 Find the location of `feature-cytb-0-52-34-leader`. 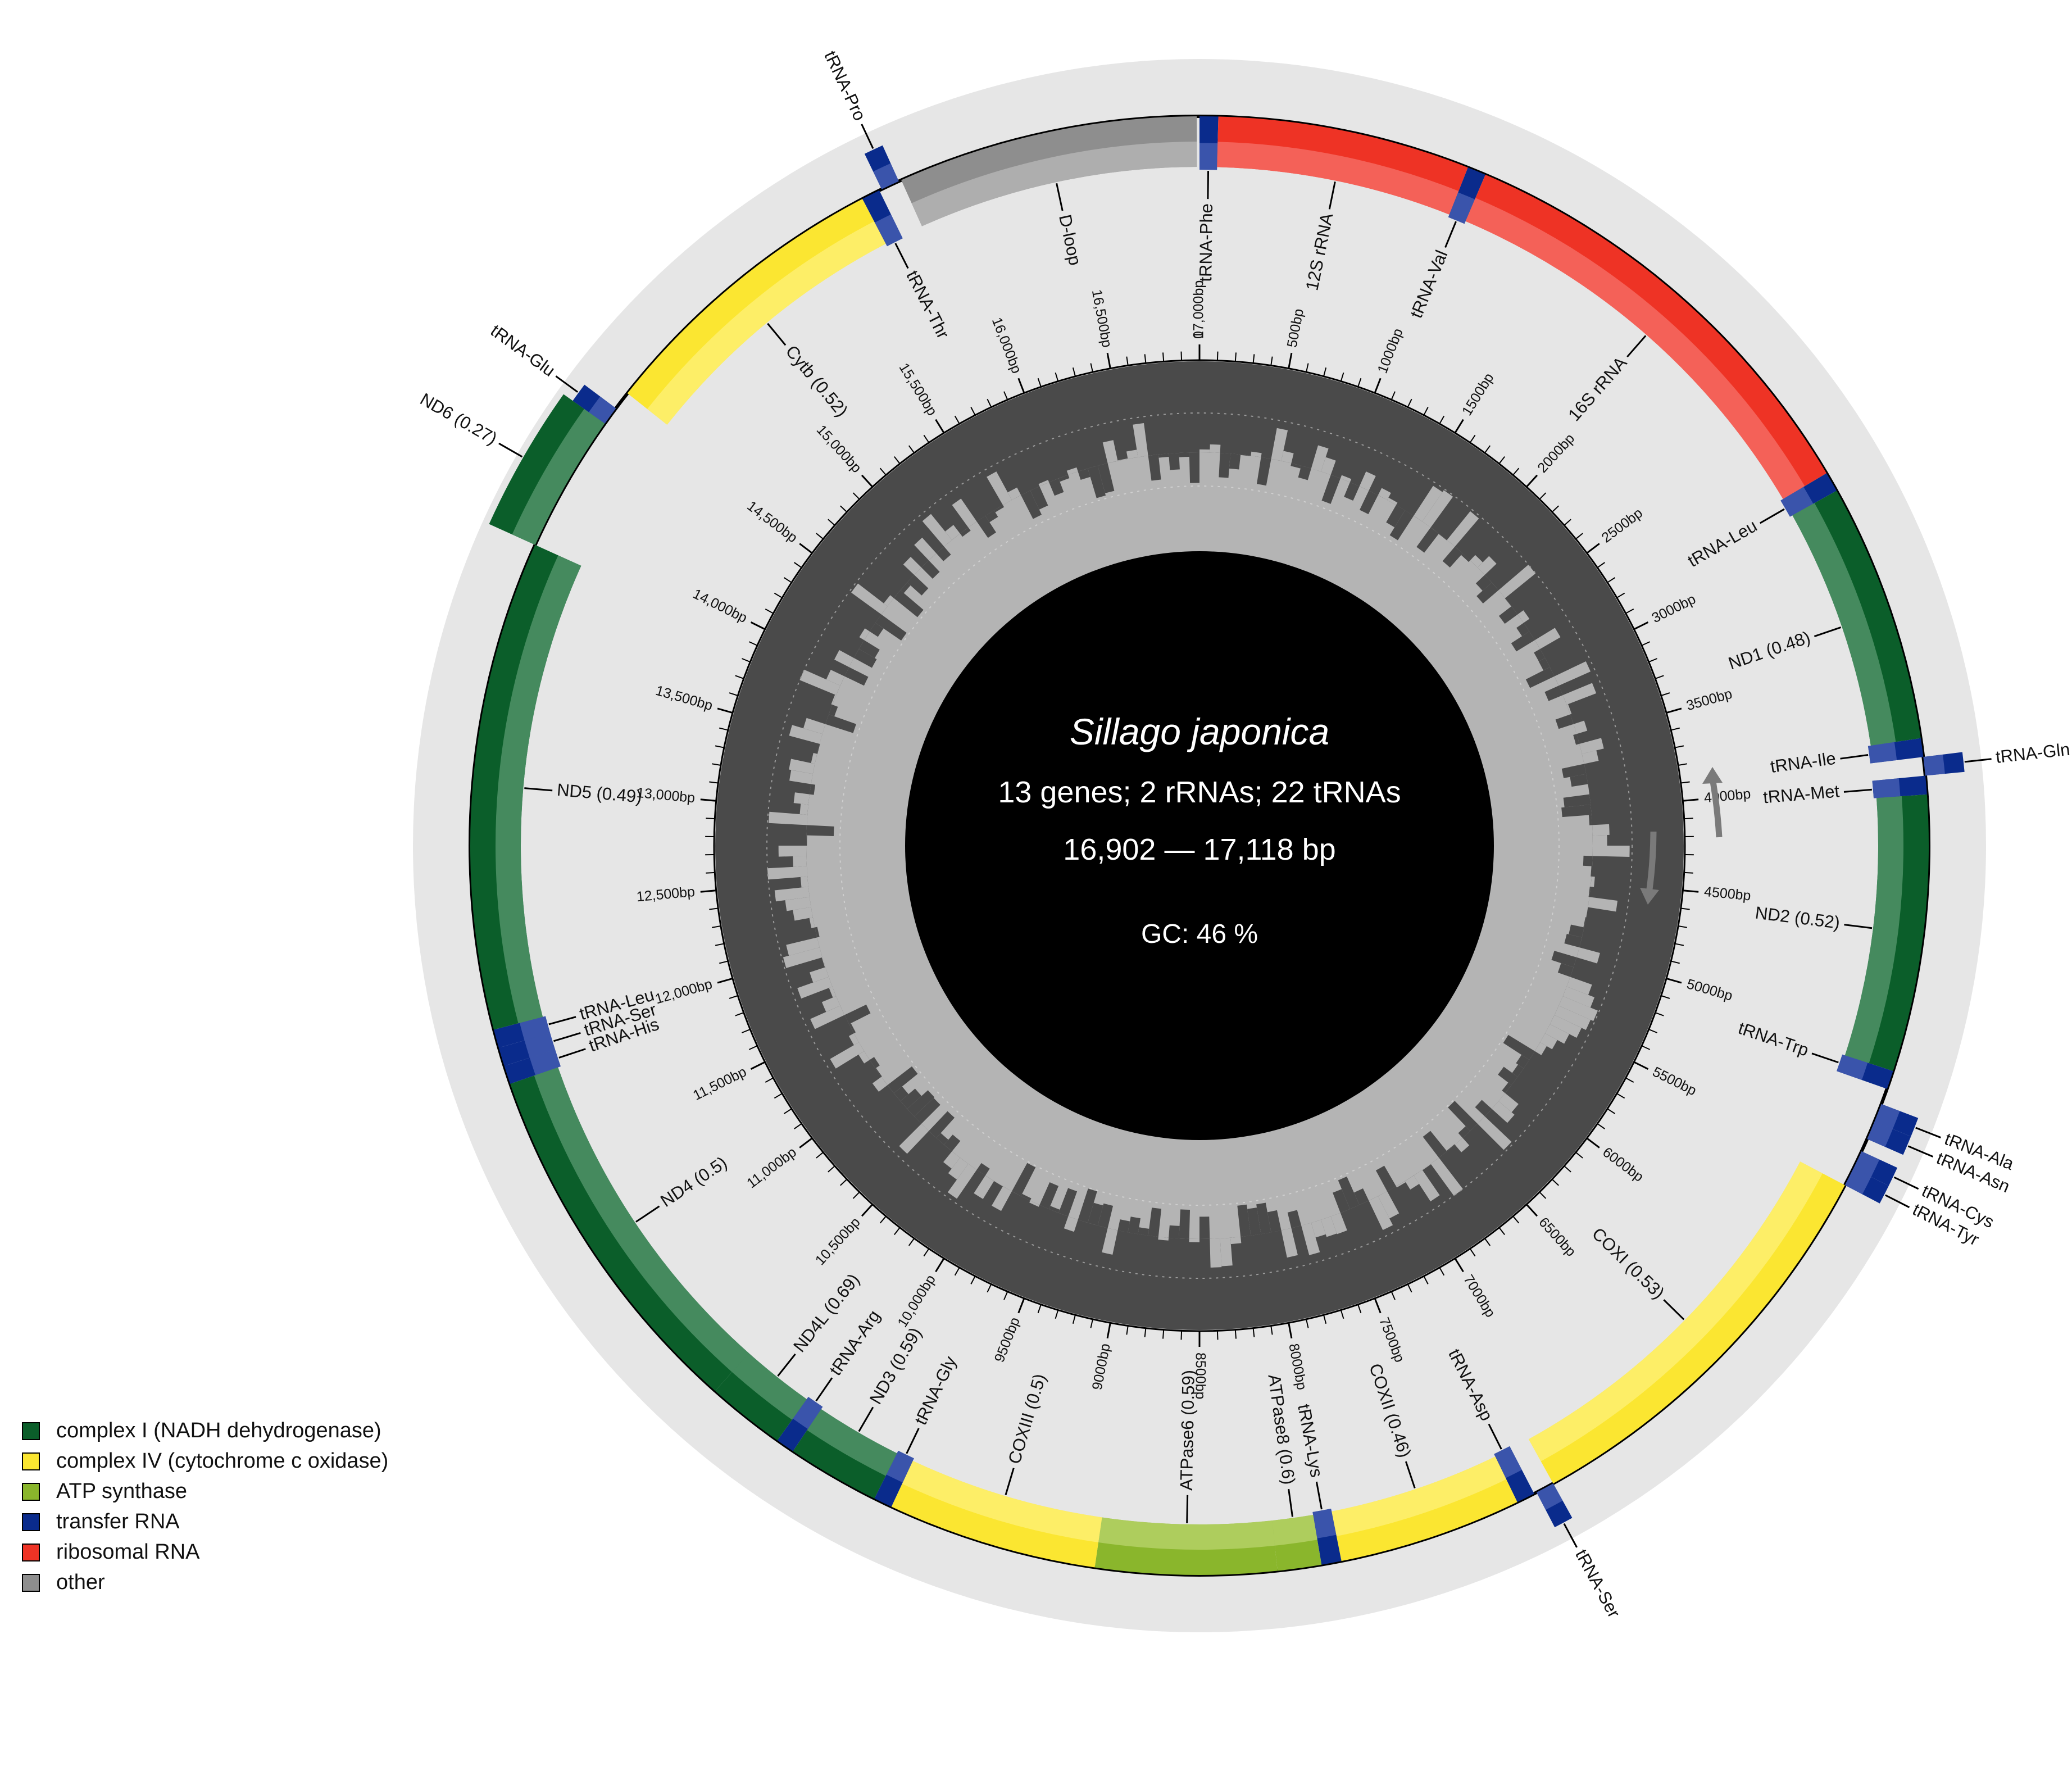

feature-cytb-0-52-34-leader is located at coordinates (777, 334).